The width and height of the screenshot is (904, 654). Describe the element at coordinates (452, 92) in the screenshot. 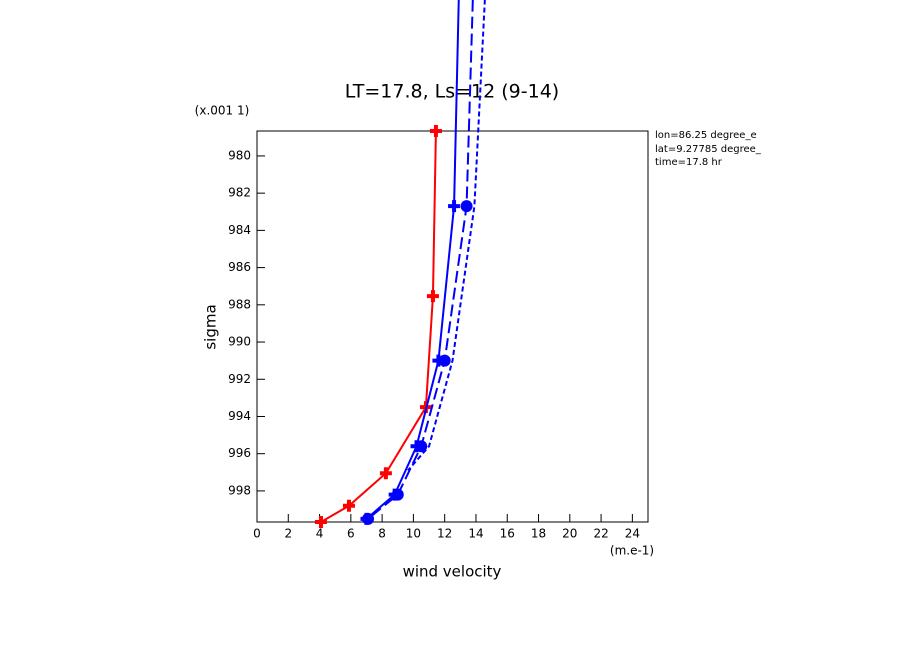

I see `chart-title: LT=17.8, Ls=12 (9-14)` at that location.